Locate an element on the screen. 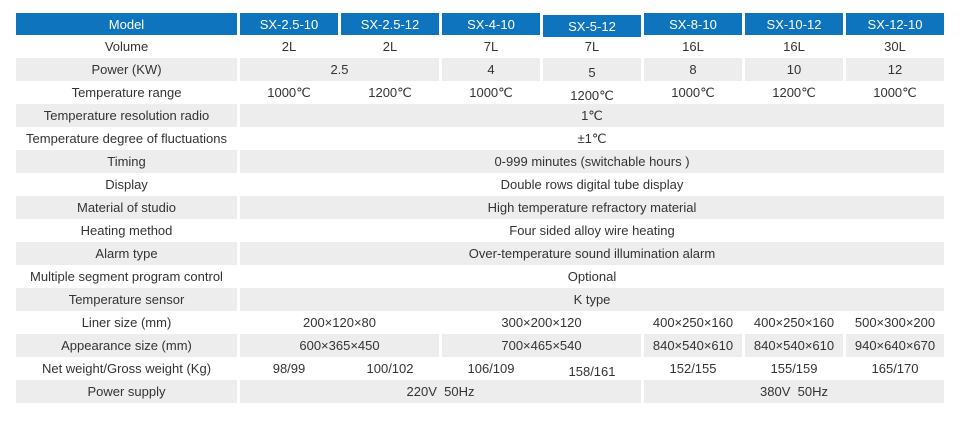 This screenshot has height=436, width=965. cell: 10 is located at coordinates (794, 69).